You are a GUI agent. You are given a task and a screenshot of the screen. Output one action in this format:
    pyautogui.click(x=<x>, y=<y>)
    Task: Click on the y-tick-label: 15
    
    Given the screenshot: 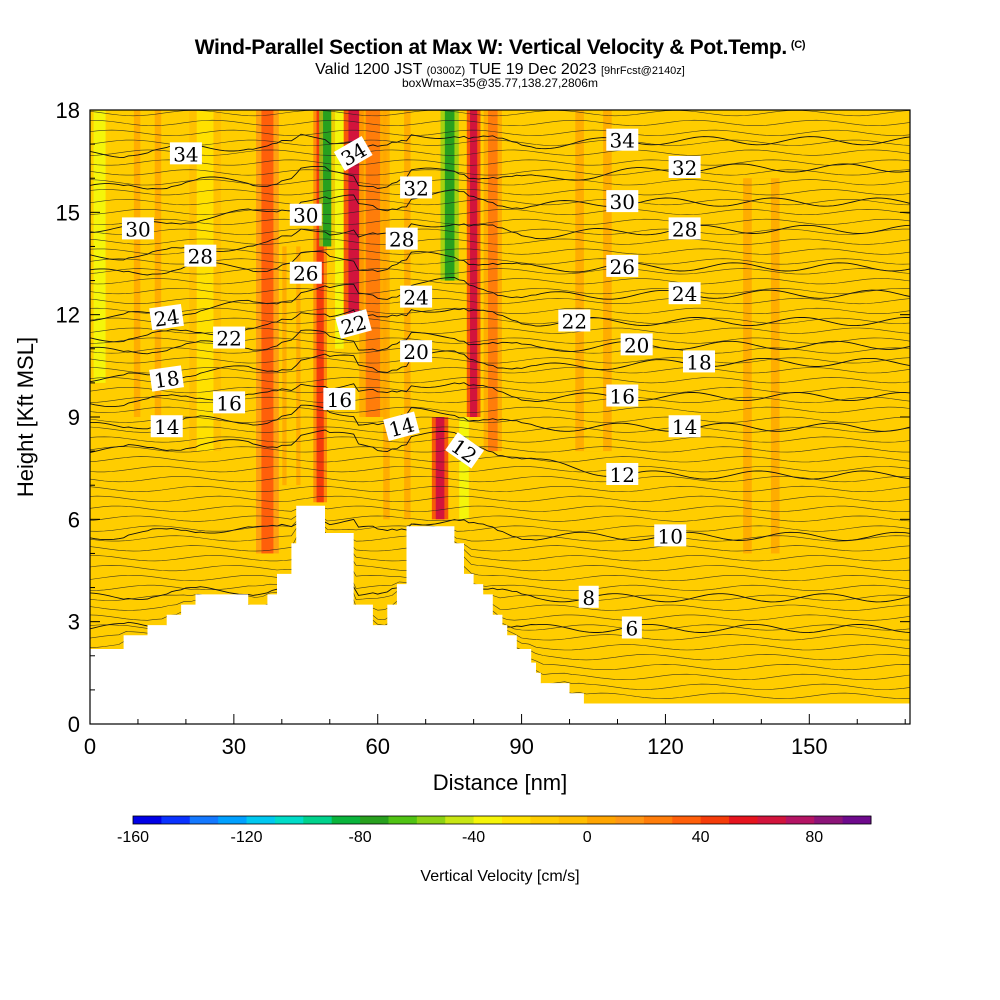 What is the action you would take?
    pyautogui.click(x=68, y=212)
    